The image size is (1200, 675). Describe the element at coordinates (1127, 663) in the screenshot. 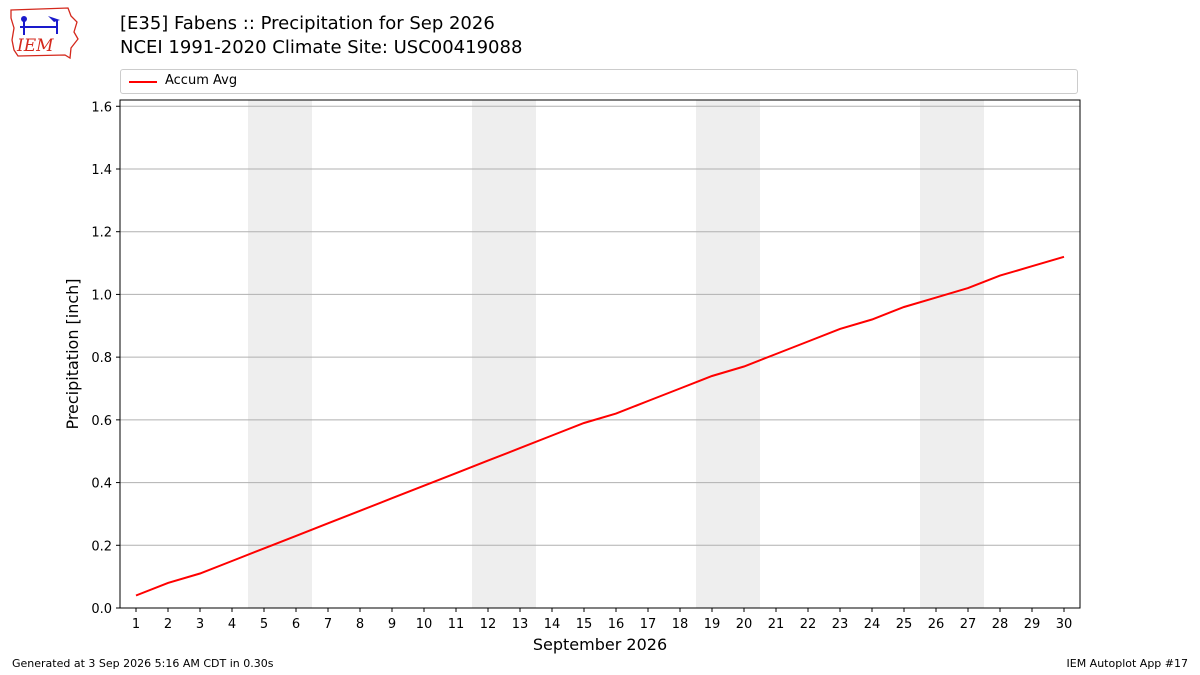

I see `footer-app-text: IEM Autoplot App #17` at that location.